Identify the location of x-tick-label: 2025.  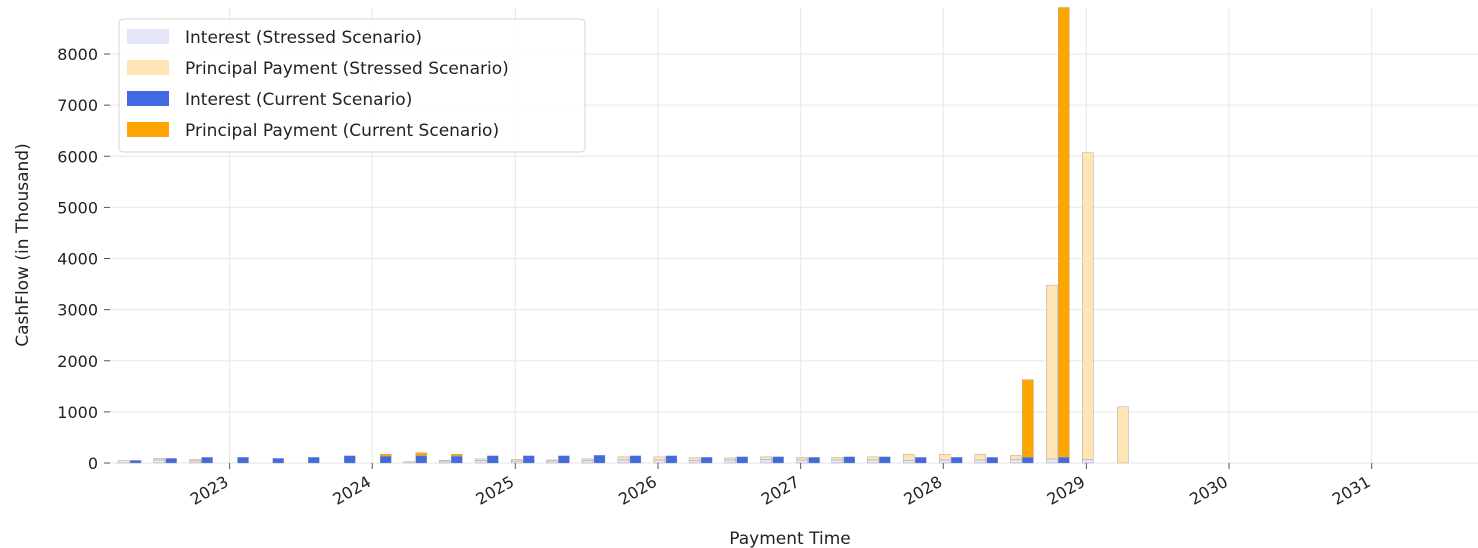
(495, 490).